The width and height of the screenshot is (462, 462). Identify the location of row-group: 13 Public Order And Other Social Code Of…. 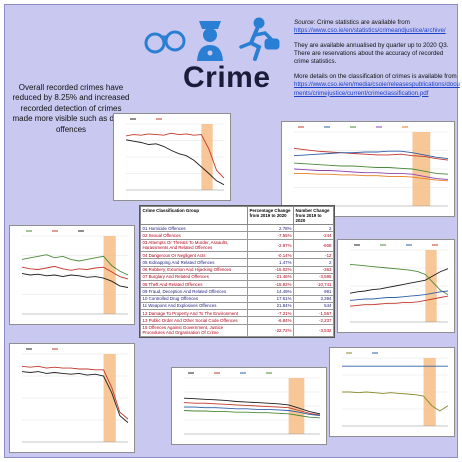
(194, 320).